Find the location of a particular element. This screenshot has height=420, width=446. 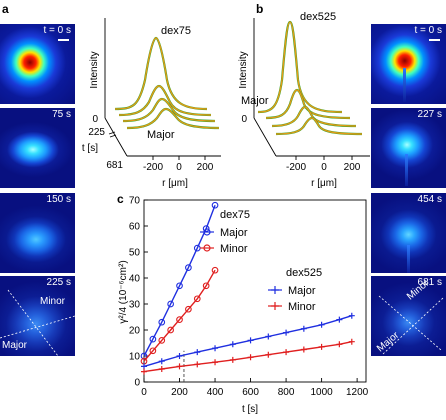

major-axis-label: Major is located at coordinates (15, 345).